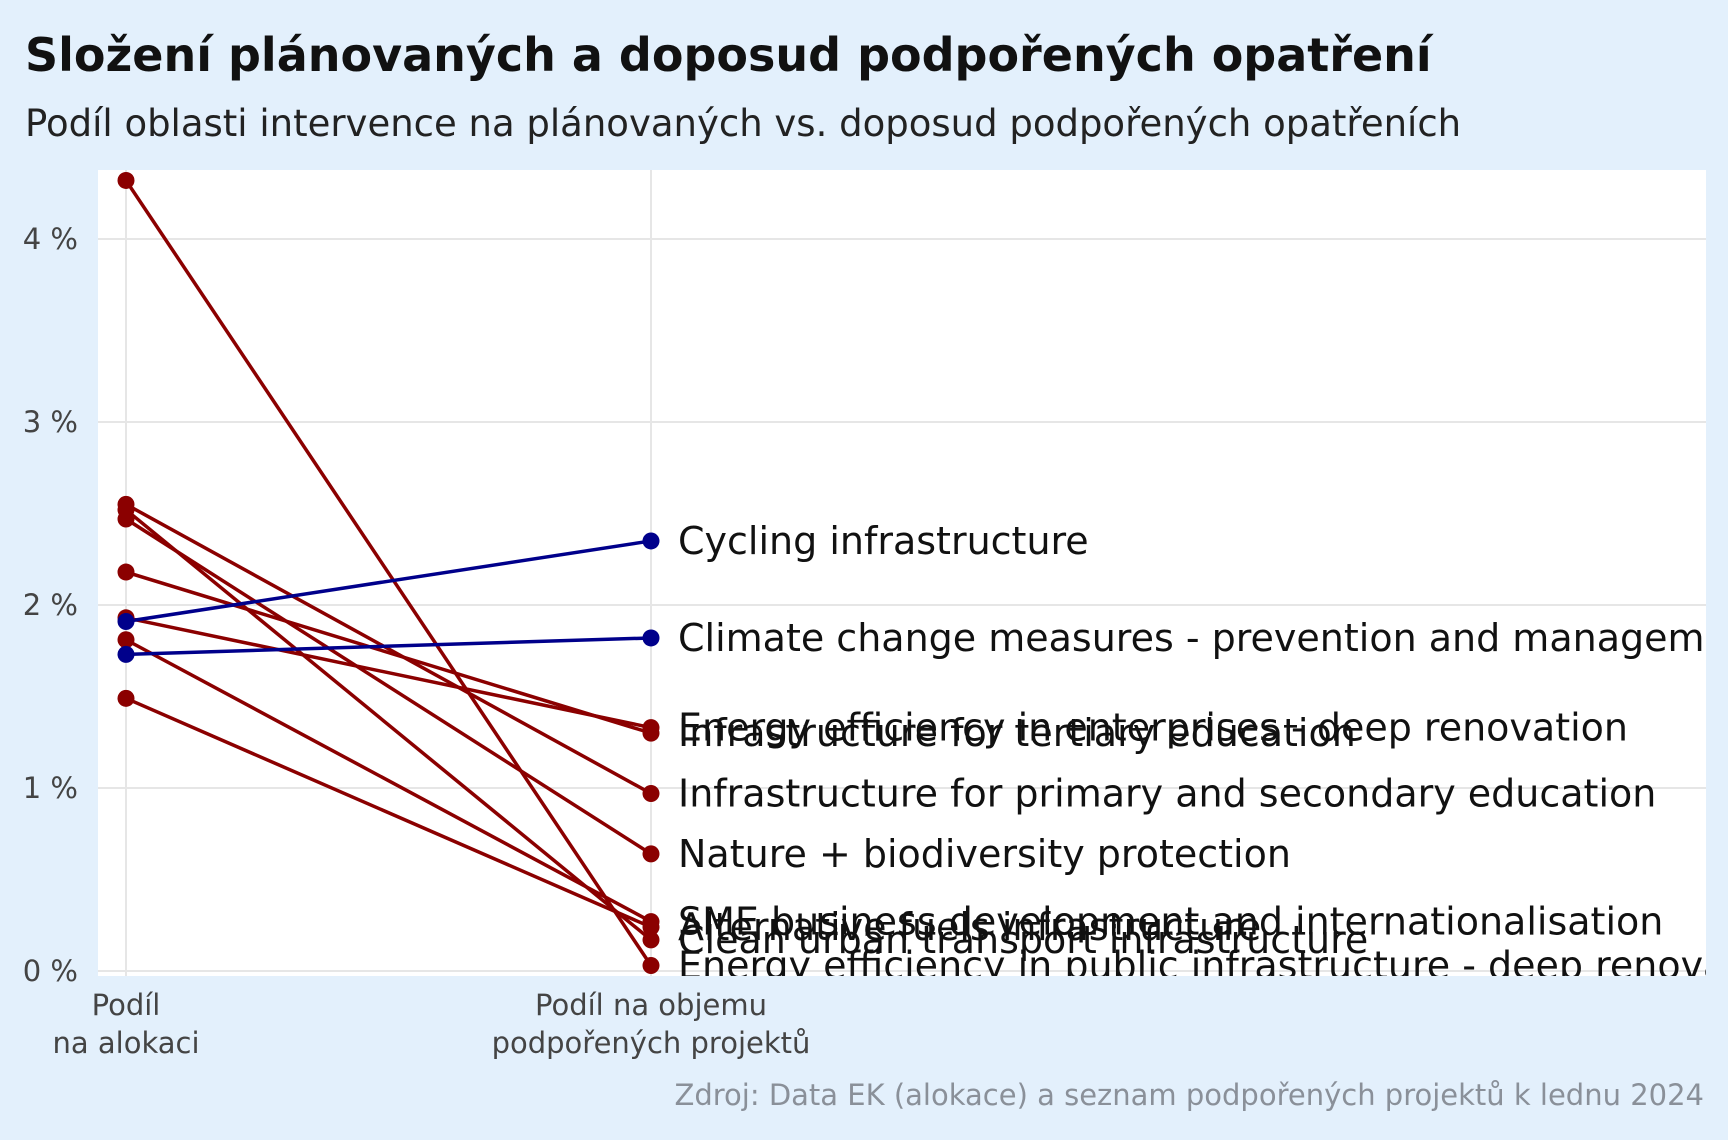 The height and width of the screenshot is (1140, 1728). Describe the element at coordinates (1017, 733) in the screenshot. I see `series-label: Infrastructure for tertiary education` at that location.